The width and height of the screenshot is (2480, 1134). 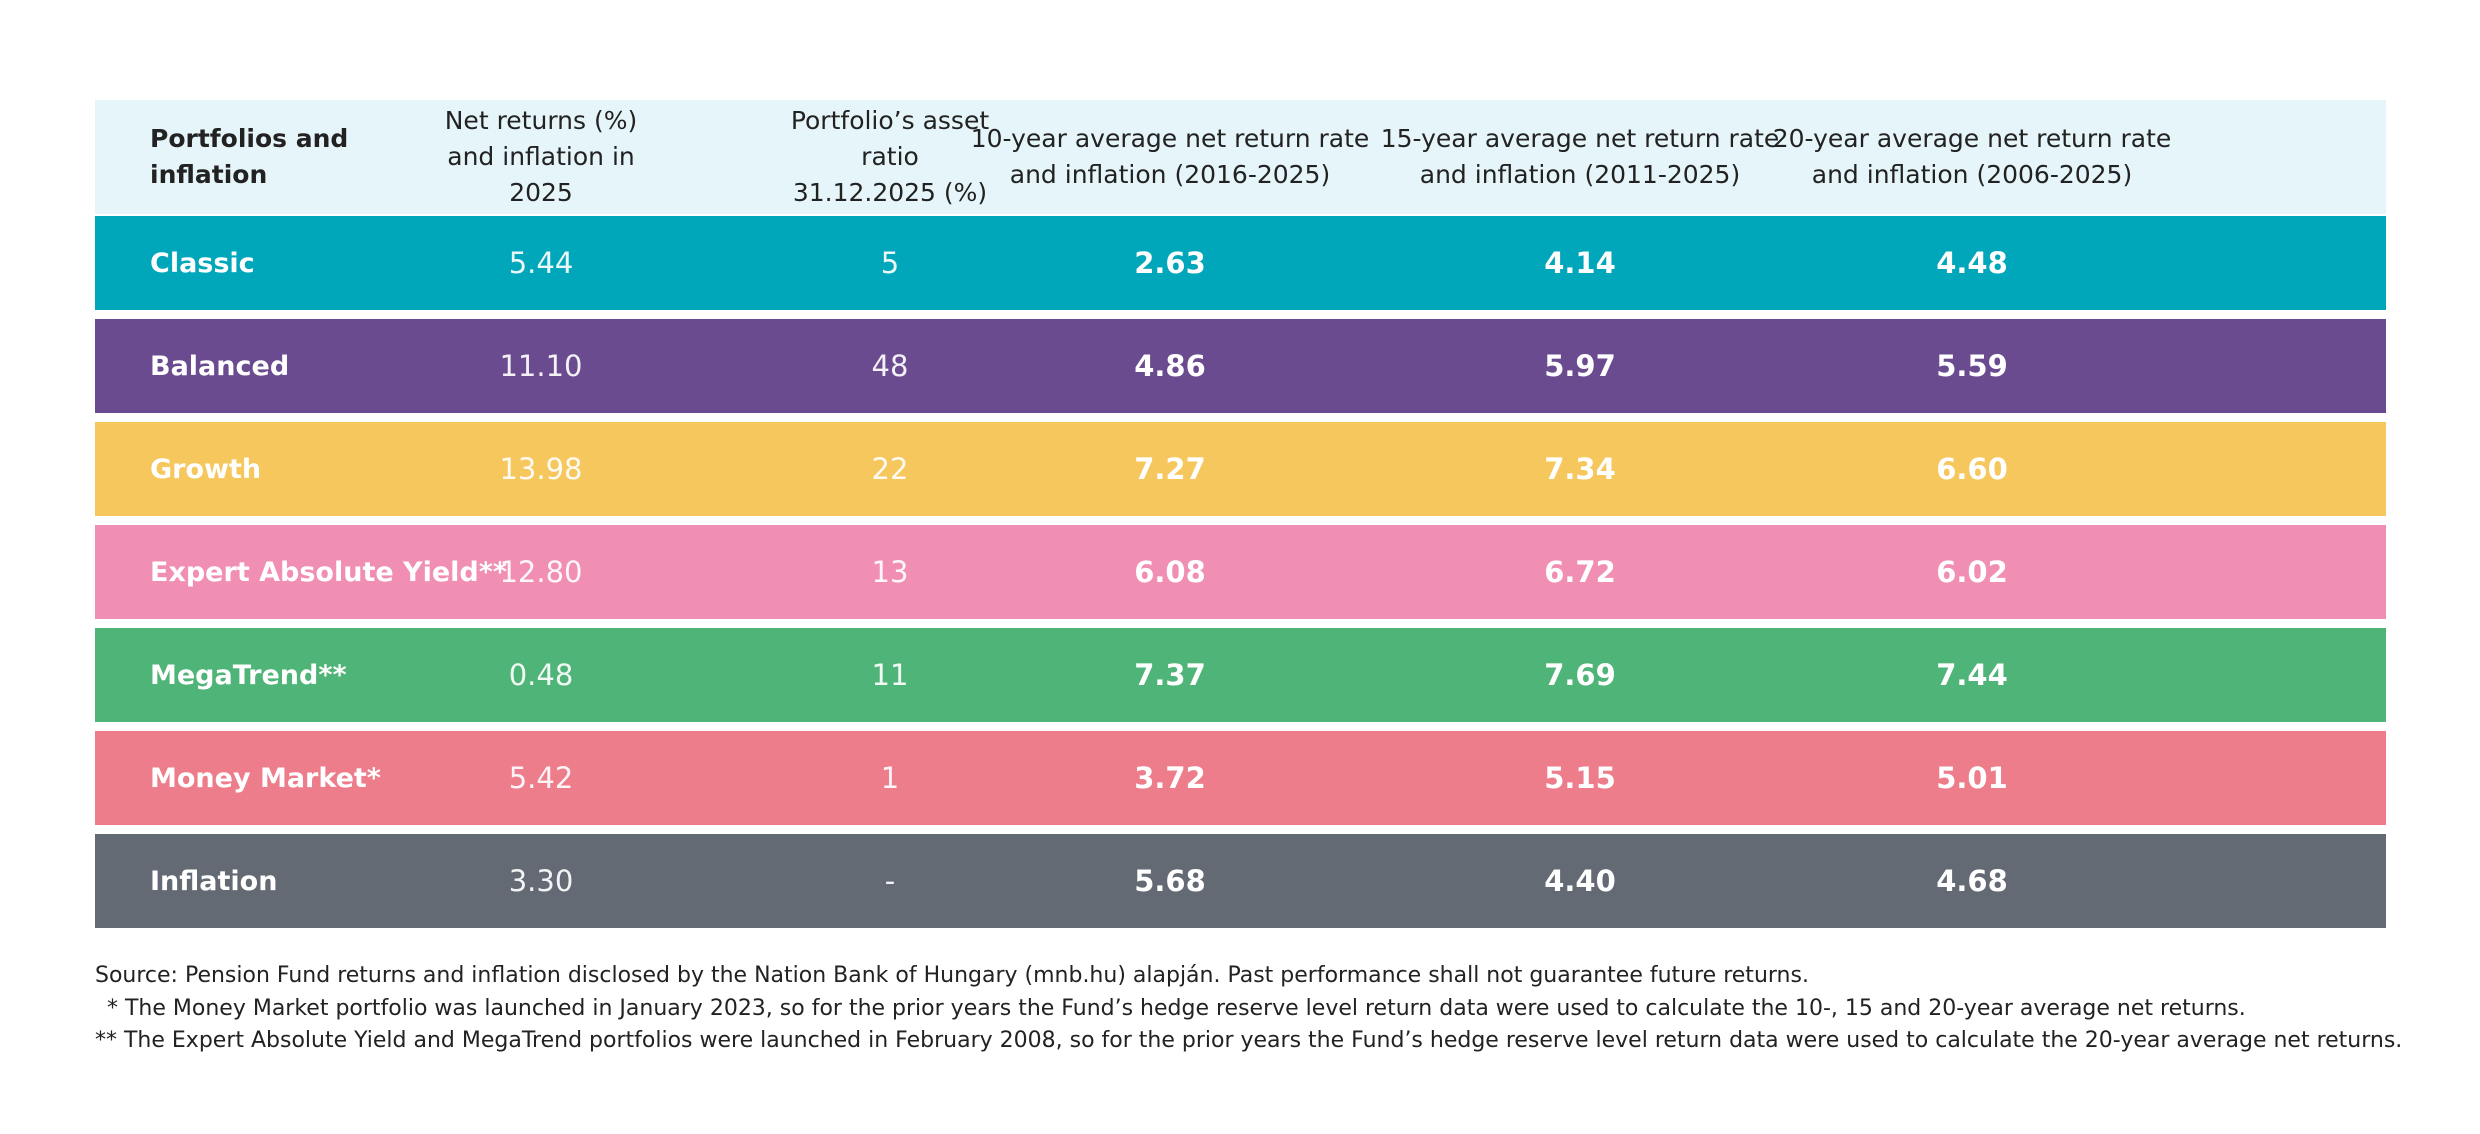 What do you see at coordinates (1580, 263) in the screenshot?
I see `table-cell: 4.14` at bounding box center [1580, 263].